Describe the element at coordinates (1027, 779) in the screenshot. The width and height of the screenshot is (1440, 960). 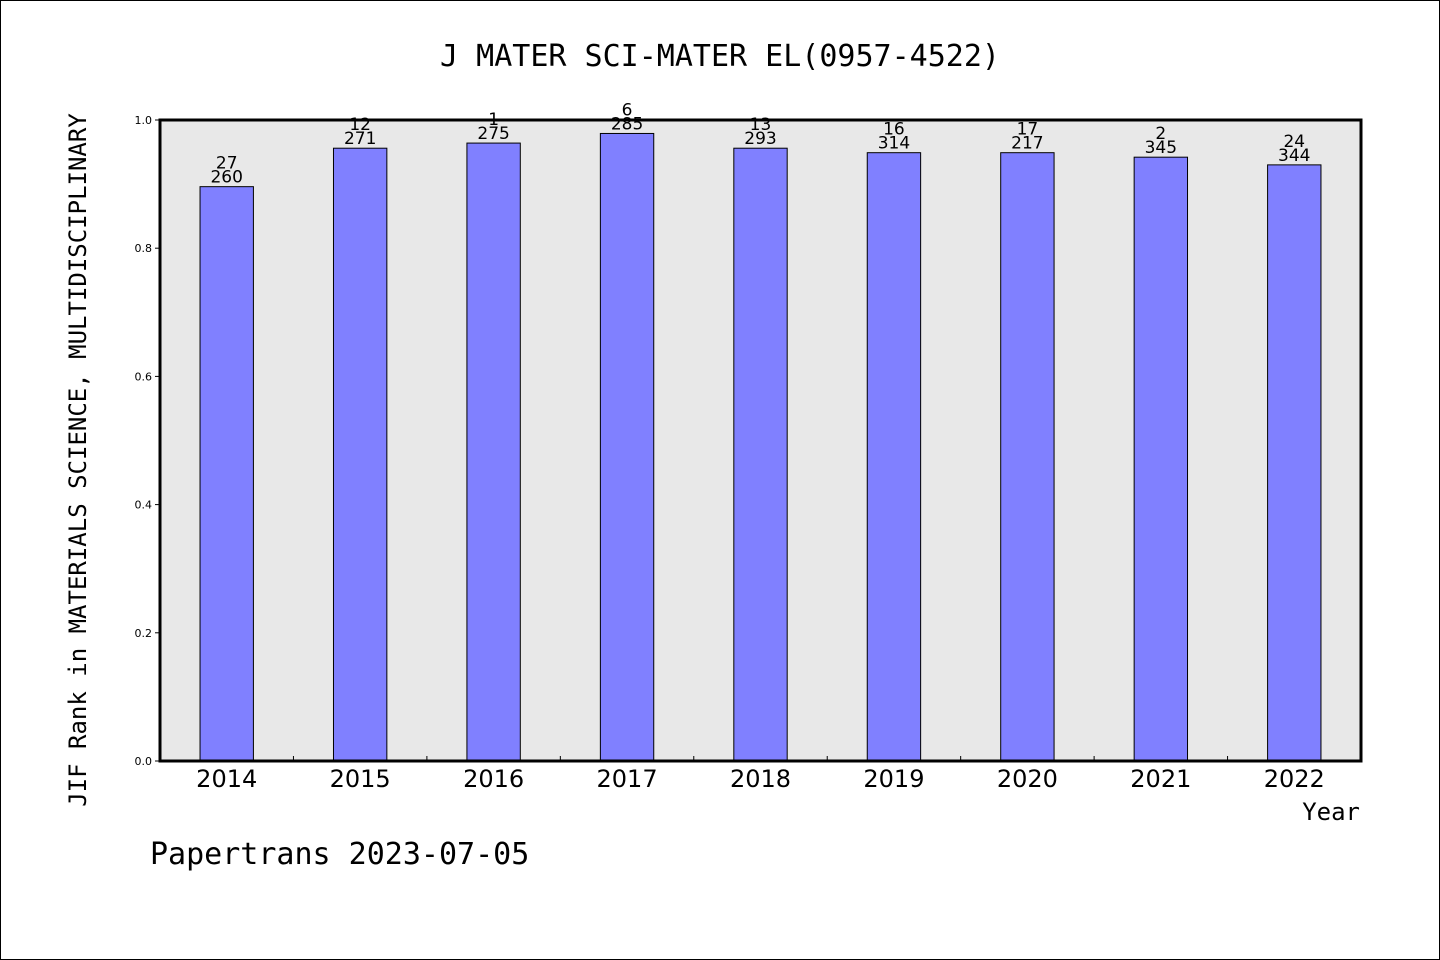
I see `x-tick-label: 2020` at that location.